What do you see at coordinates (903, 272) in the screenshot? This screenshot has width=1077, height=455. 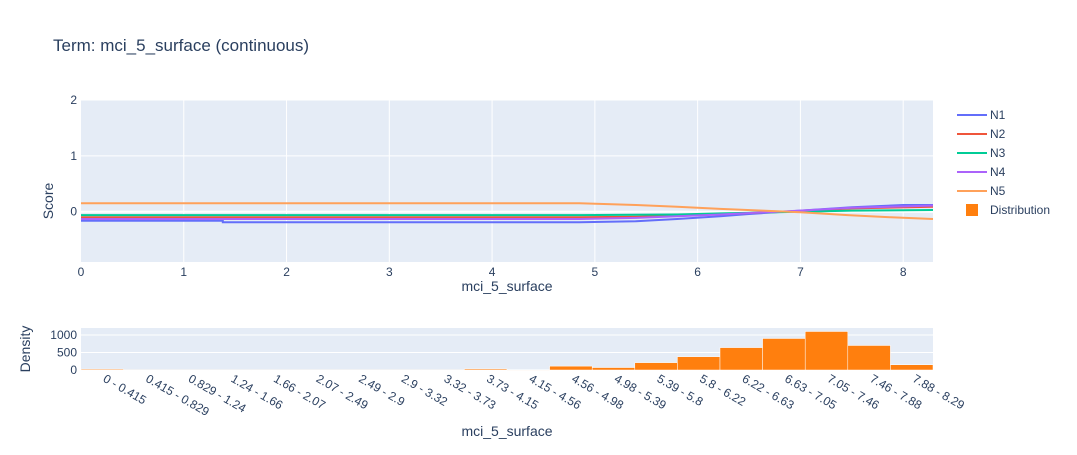 I see `score-x-tick-label: 8` at bounding box center [903, 272].